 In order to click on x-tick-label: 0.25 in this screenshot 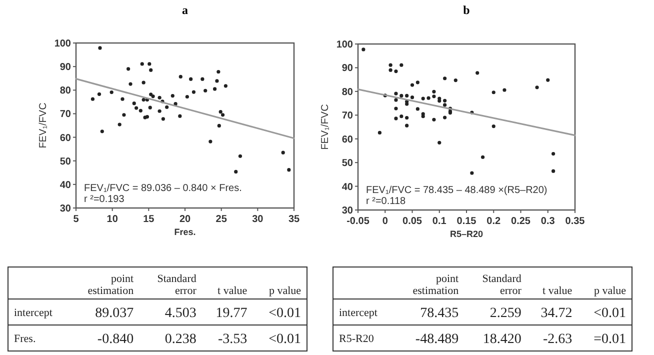, I will do `click(521, 221)`.